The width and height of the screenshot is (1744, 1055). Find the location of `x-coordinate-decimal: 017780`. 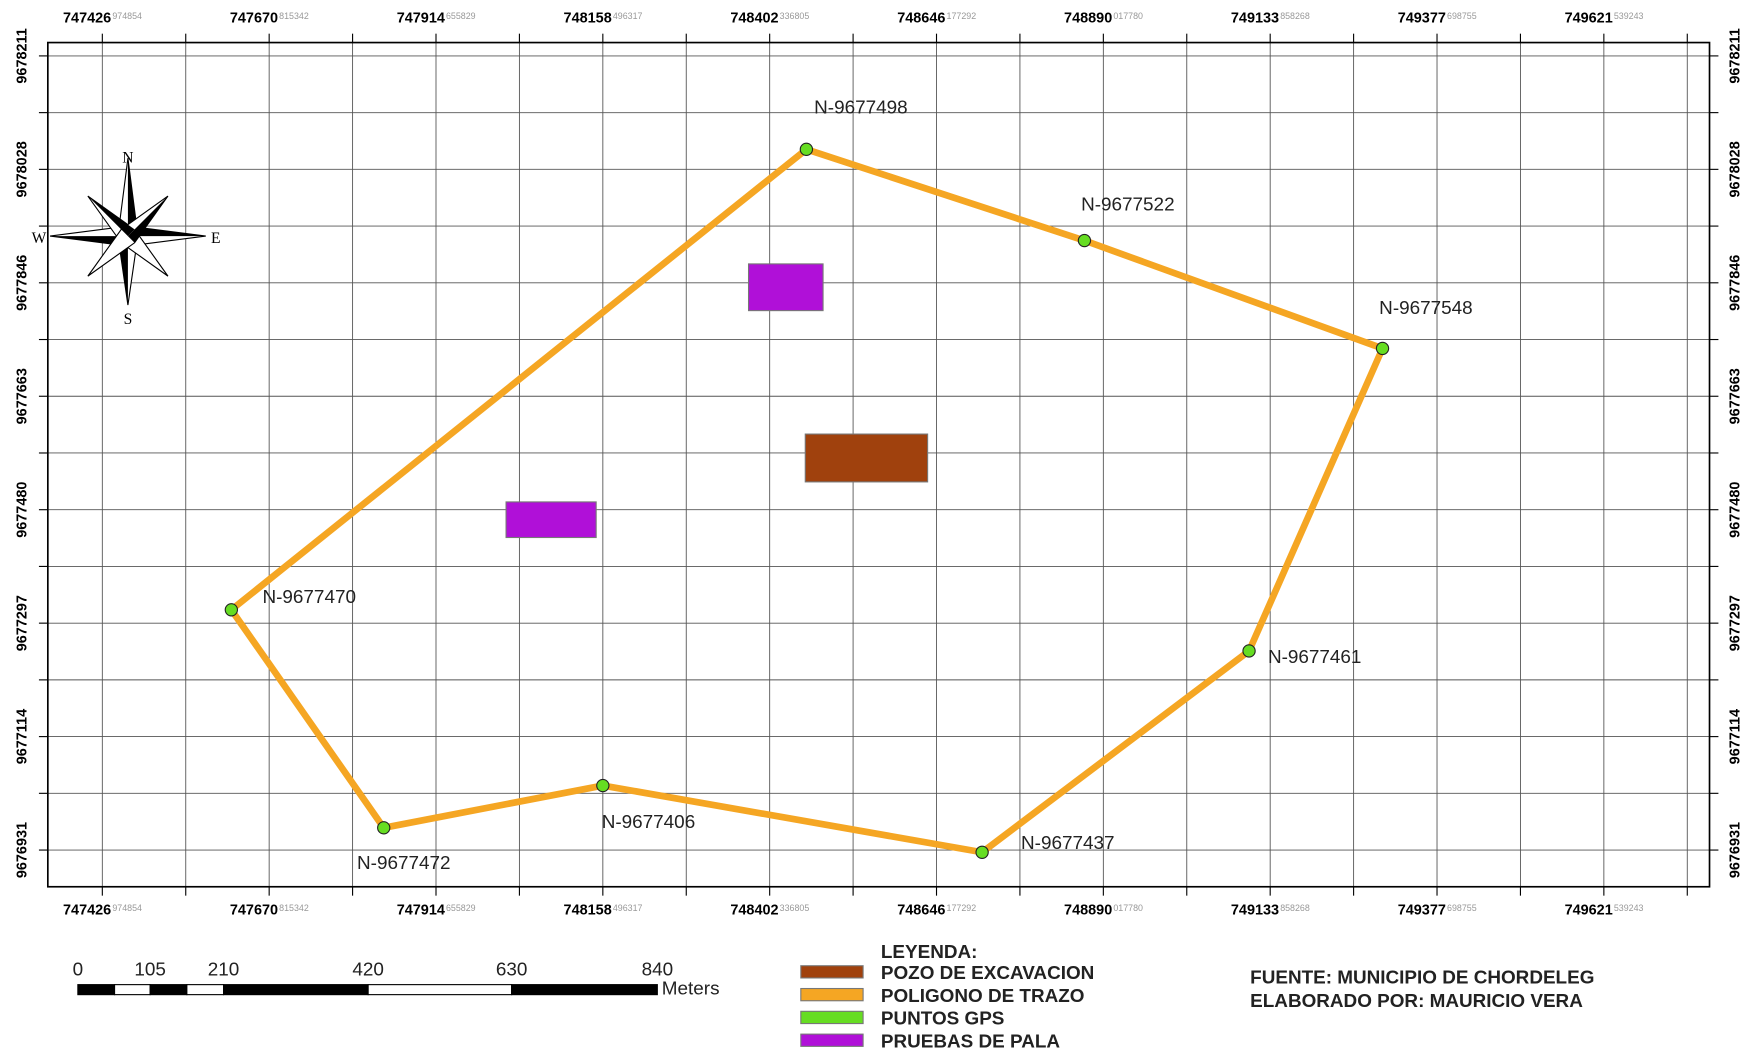

x-coordinate-decimal: 017780 is located at coordinates (1128, 16).